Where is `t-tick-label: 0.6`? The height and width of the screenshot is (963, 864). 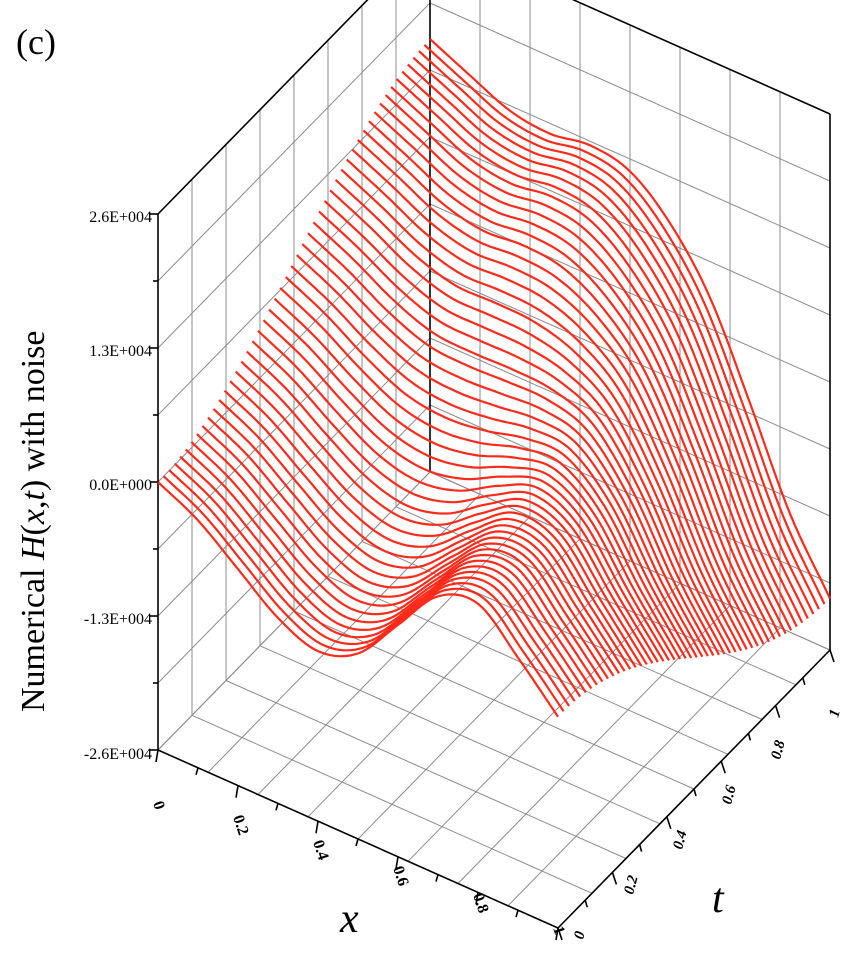
t-tick-label: 0.6 is located at coordinates (729, 794).